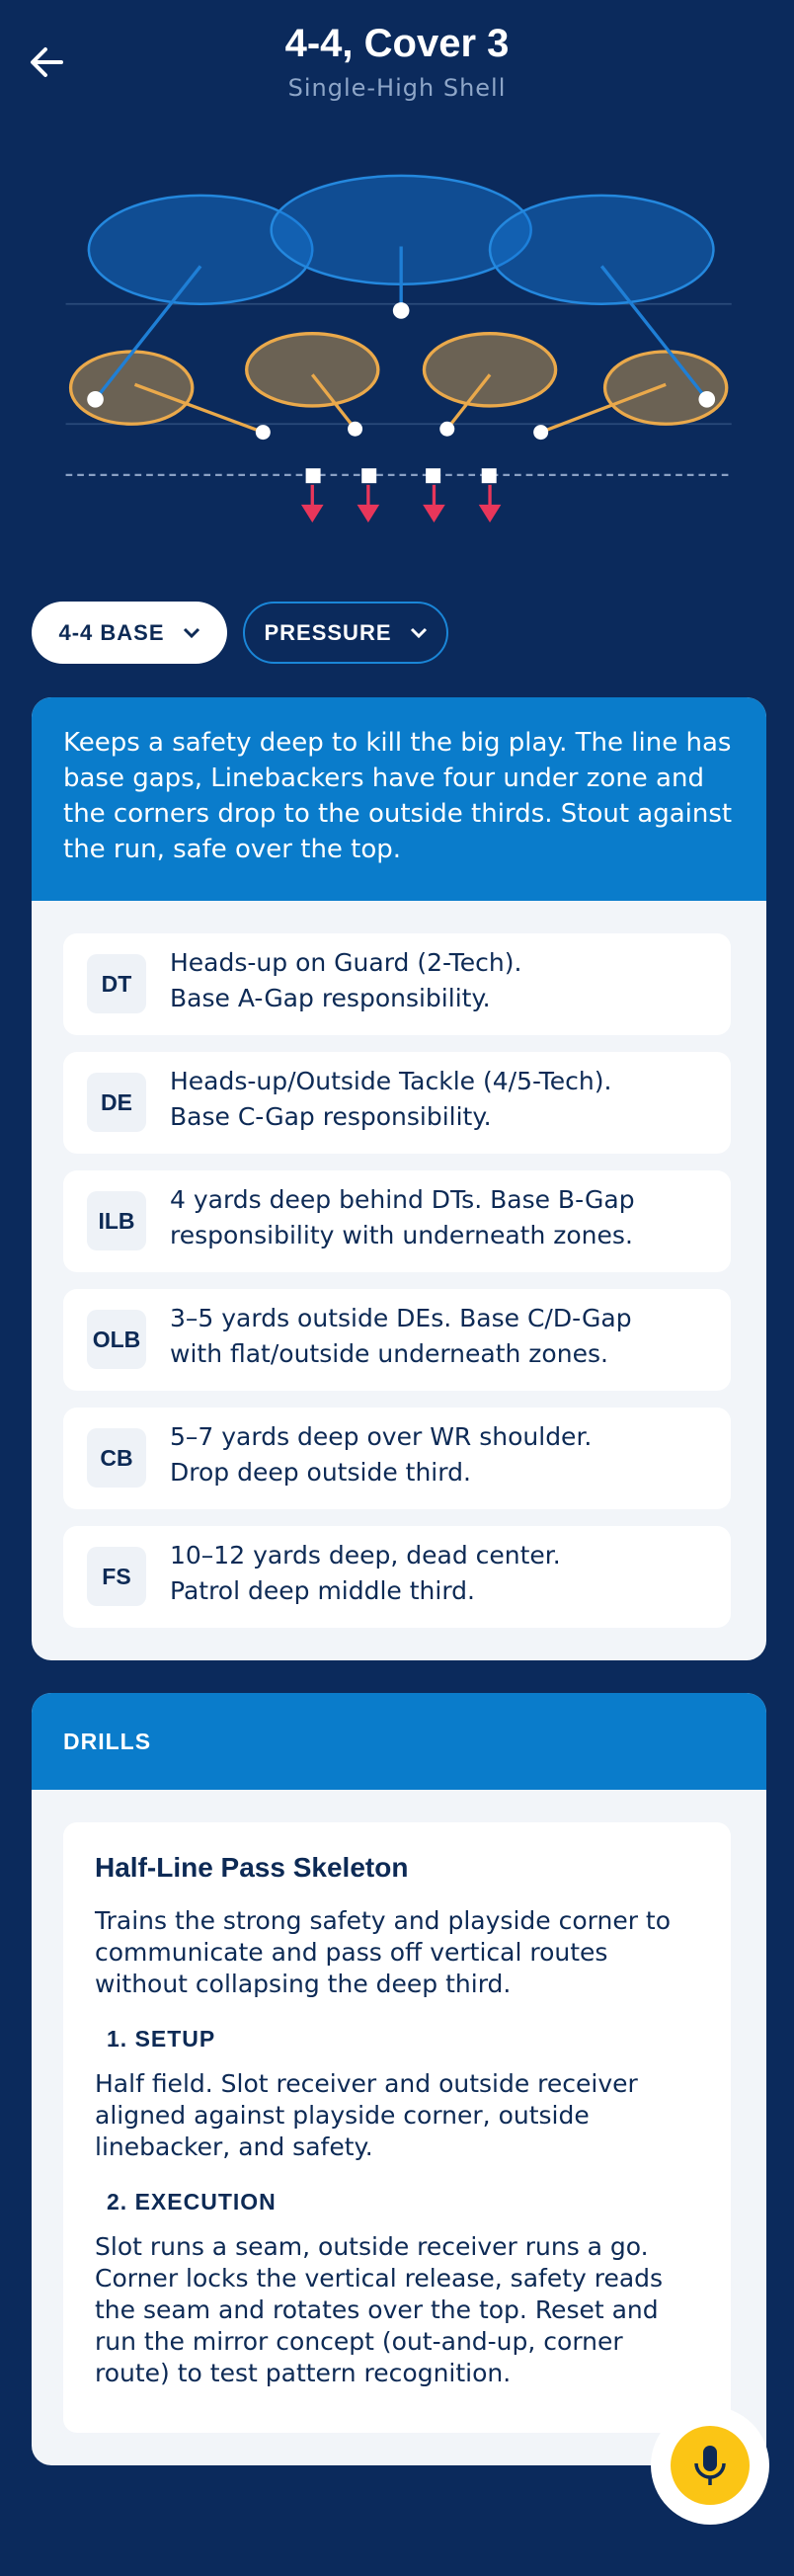  What do you see at coordinates (331, 1116) in the screenshot?
I see `text-line: Base C-Gap responsibility.` at bounding box center [331, 1116].